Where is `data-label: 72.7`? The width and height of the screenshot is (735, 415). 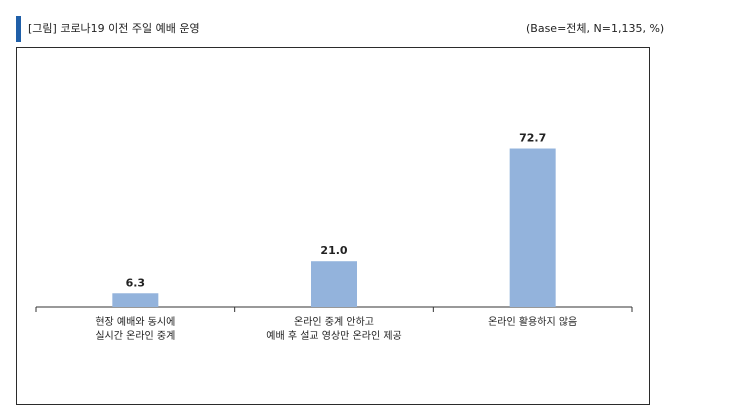 data-label: 72.7 is located at coordinates (532, 138).